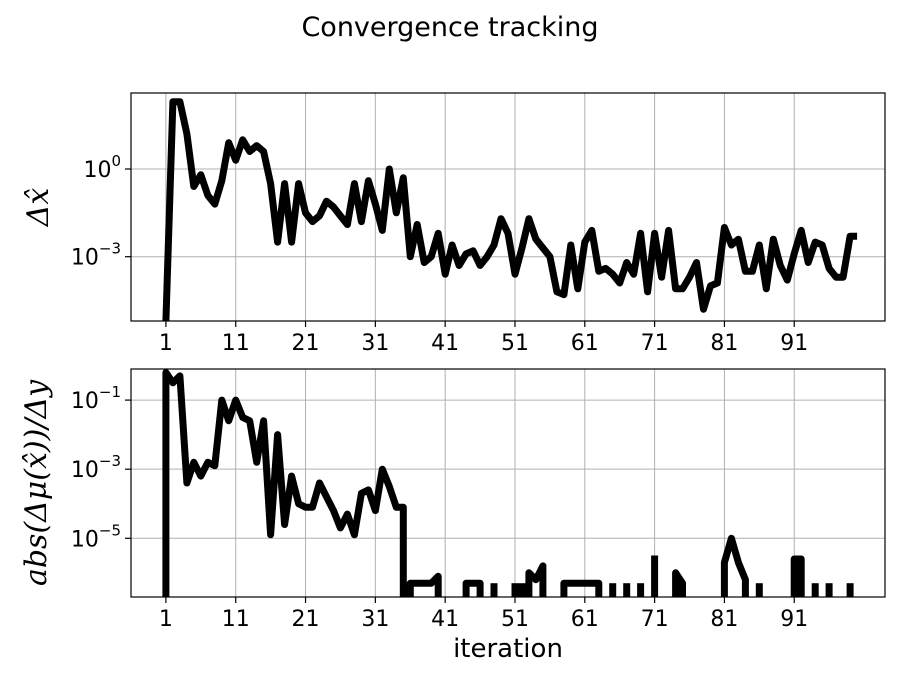 The width and height of the screenshot is (900, 700). What do you see at coordinates (96, 536) in the screenshot?
I see `y-tick-label: 10⁻⁵` at bounding box center [96, 536].